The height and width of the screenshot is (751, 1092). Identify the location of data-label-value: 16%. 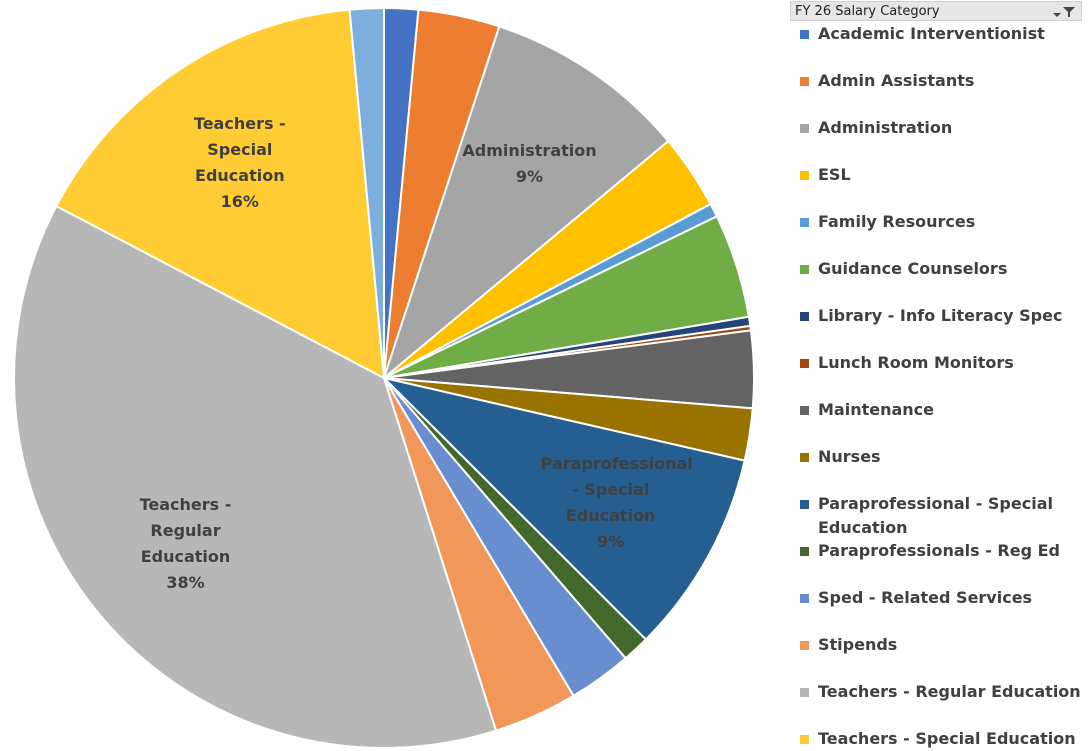
(239, 201).